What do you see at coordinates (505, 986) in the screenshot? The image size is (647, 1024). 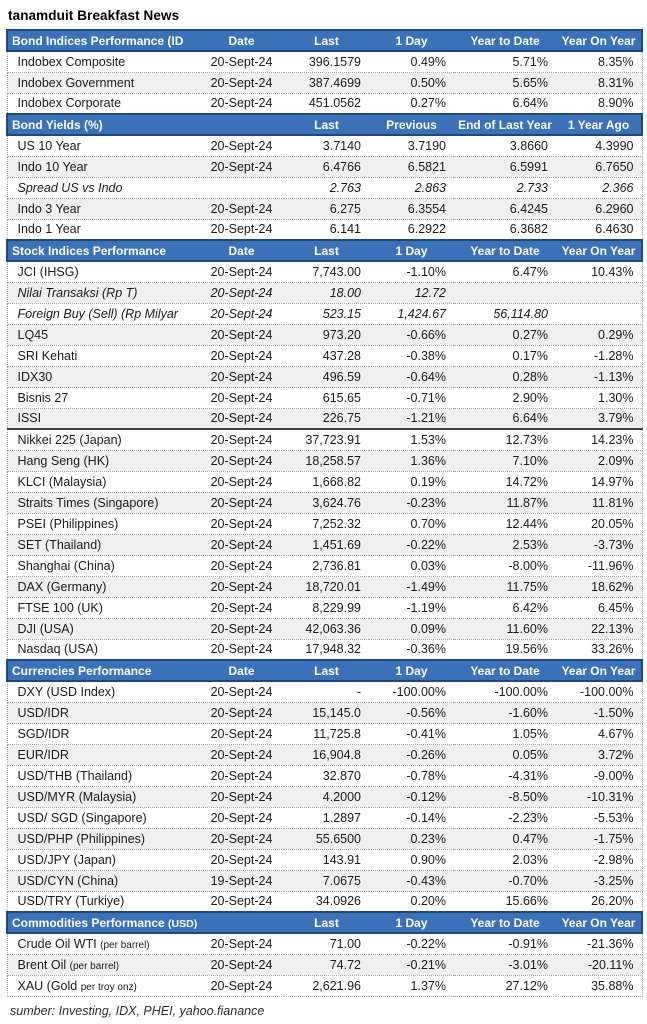 I see `row-value: 27.12%` at bounding box center [505, 986].